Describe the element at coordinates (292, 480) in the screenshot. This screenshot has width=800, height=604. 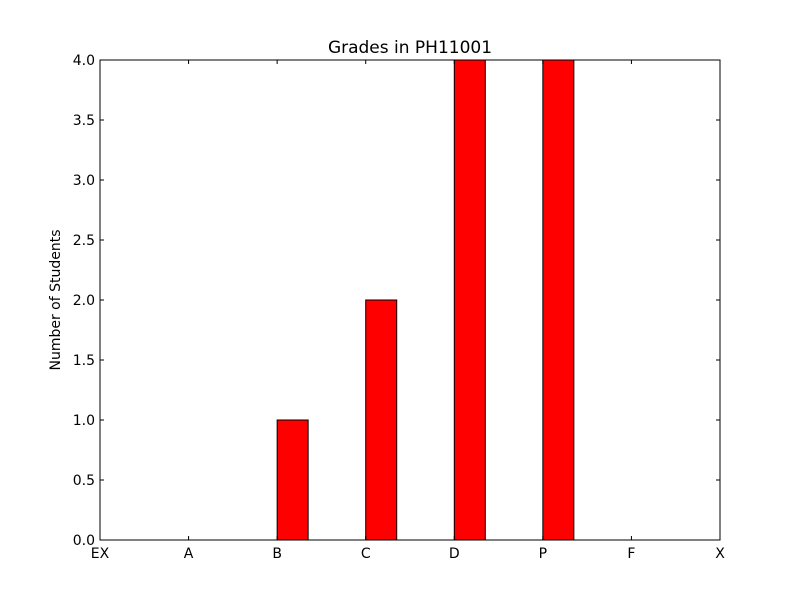
I see `bar-b` at that location.